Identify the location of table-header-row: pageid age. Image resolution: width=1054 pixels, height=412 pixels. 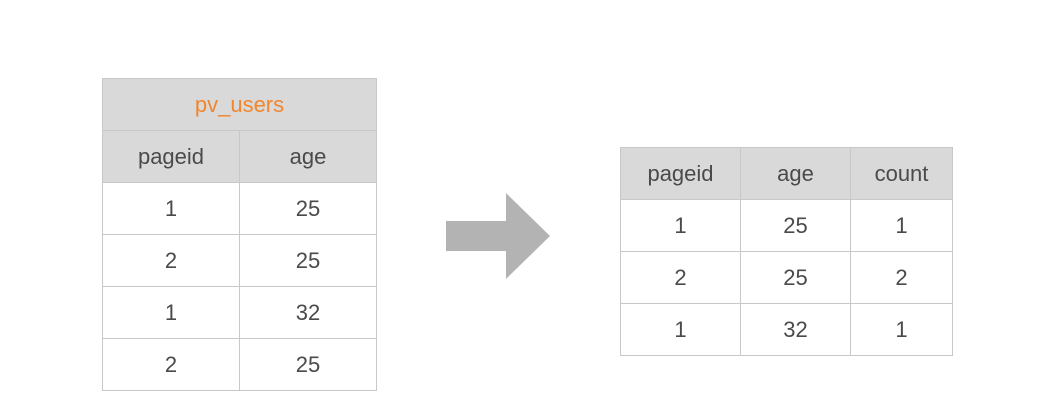
(239, 156).